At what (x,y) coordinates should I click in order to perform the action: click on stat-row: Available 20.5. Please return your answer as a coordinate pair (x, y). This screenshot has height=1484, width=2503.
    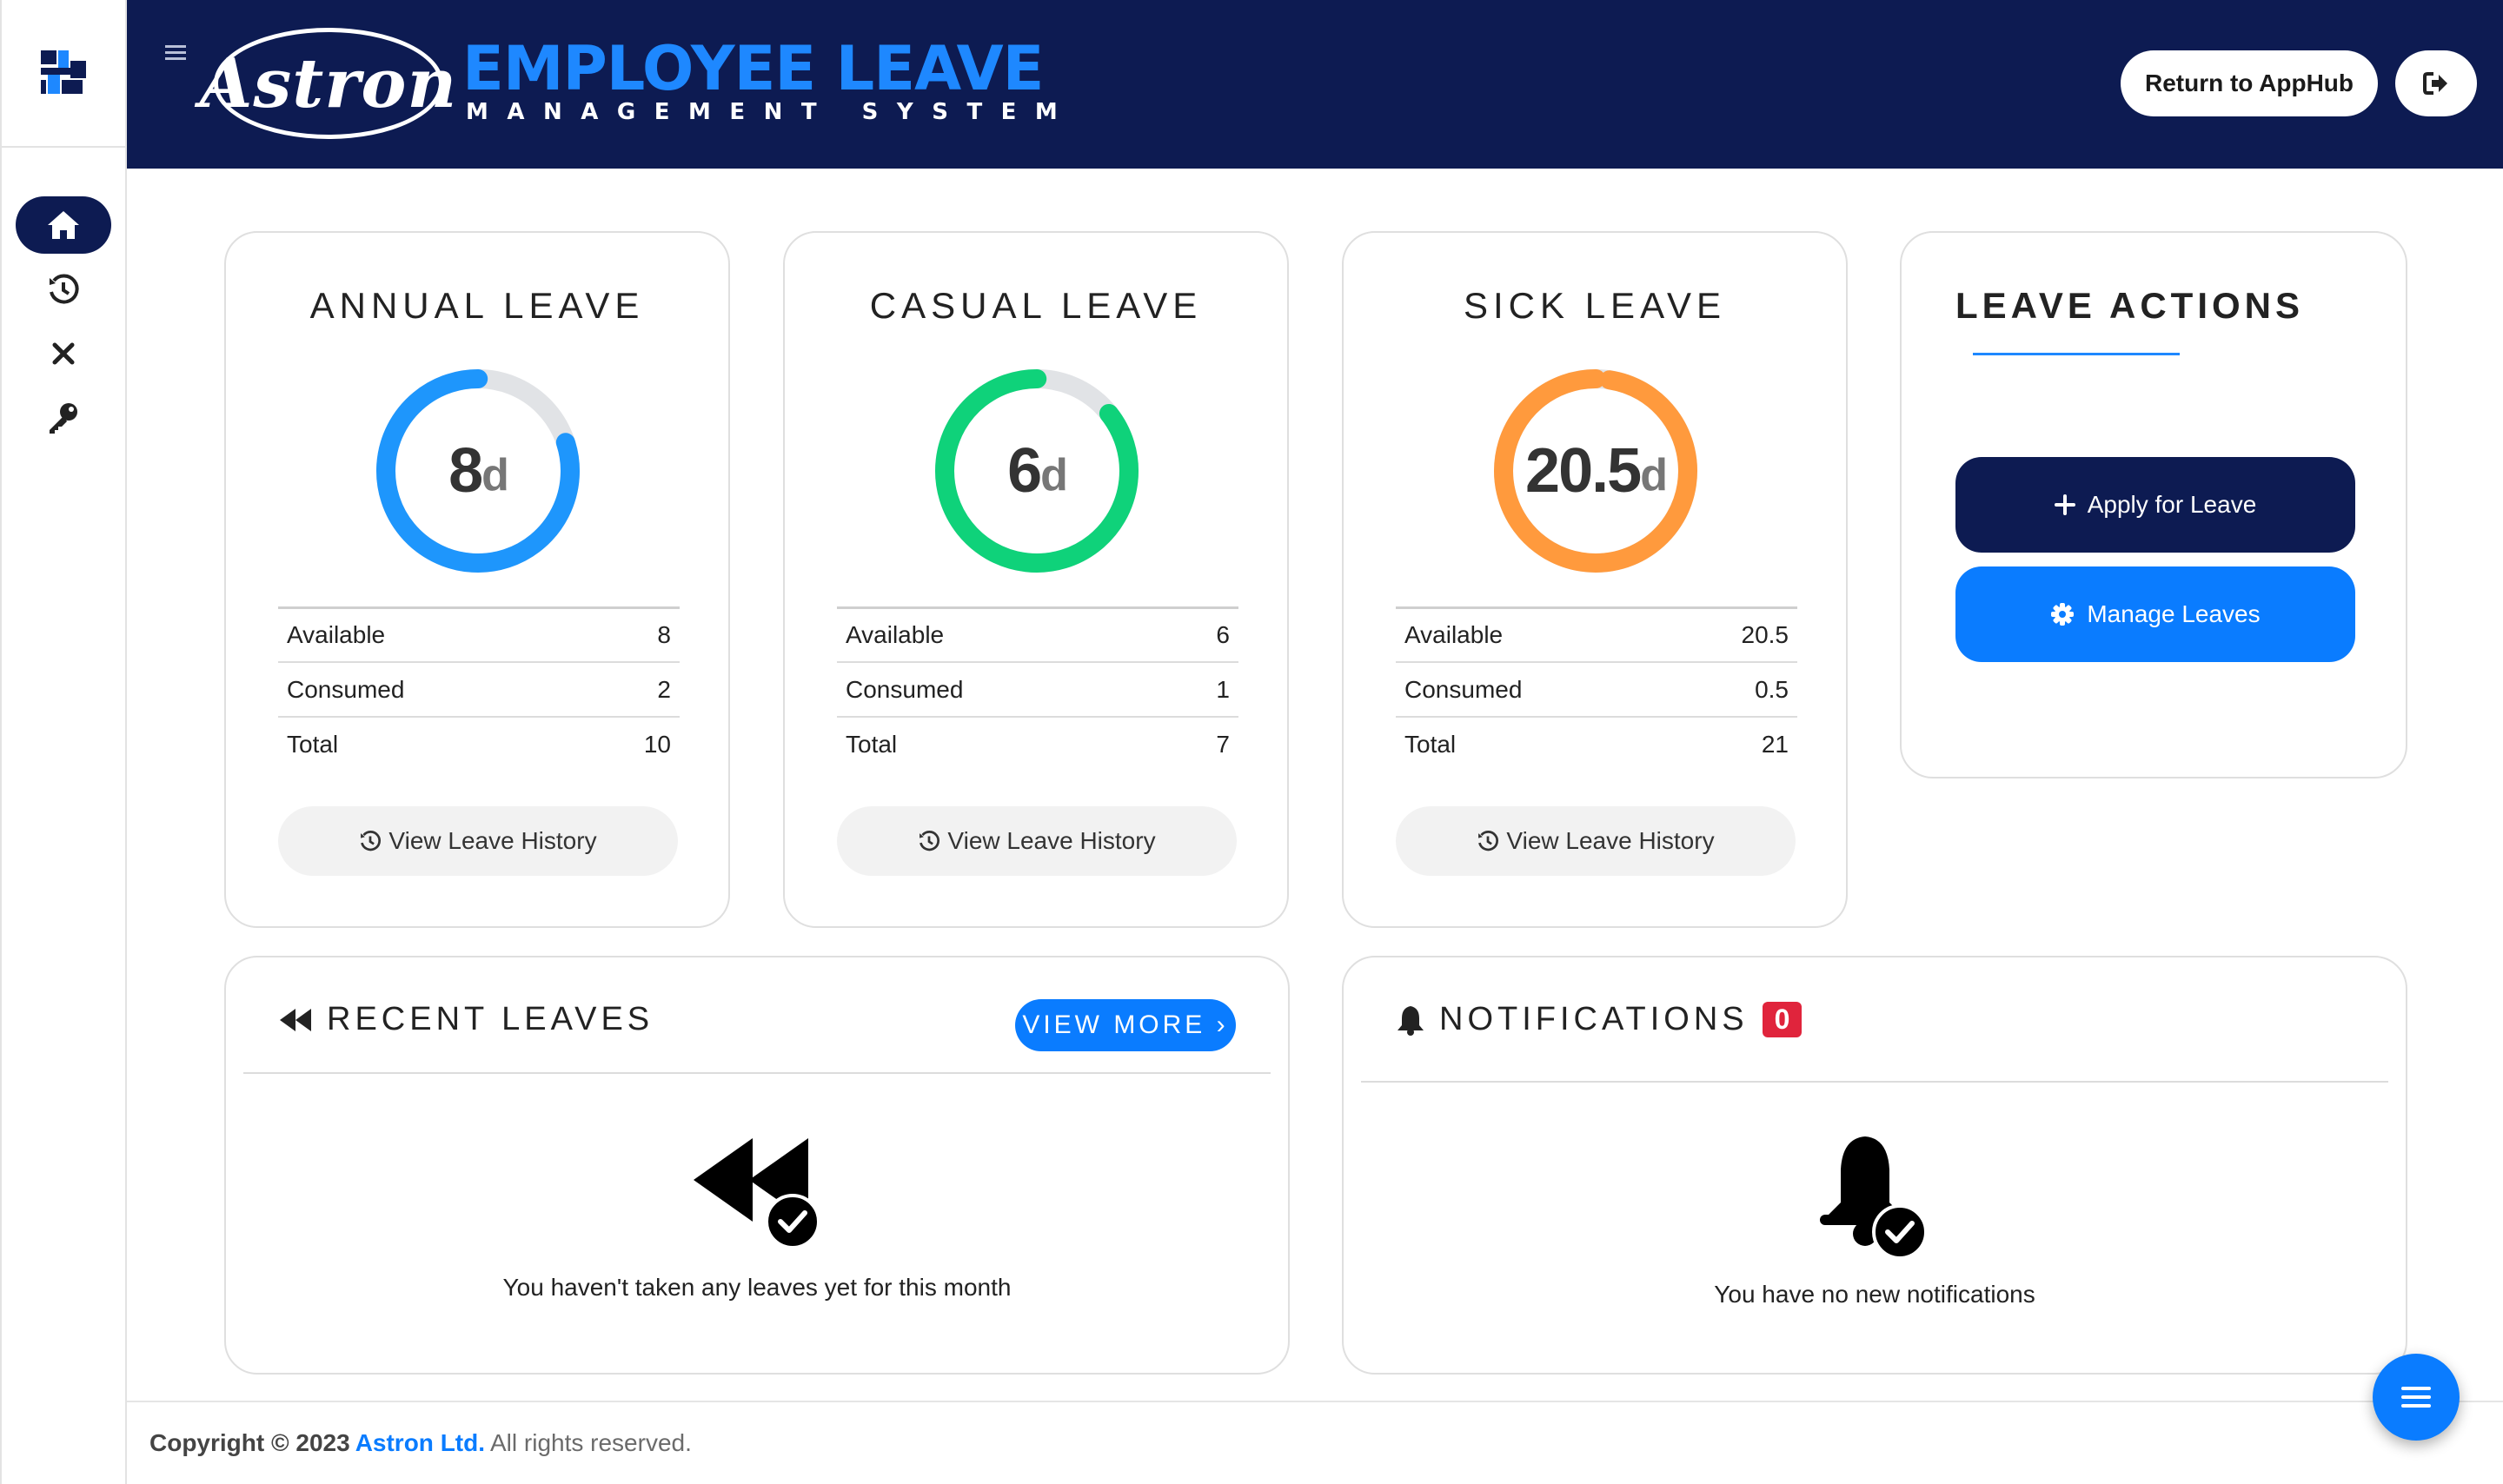
    Looking at the image, I should click on (1596, 633).